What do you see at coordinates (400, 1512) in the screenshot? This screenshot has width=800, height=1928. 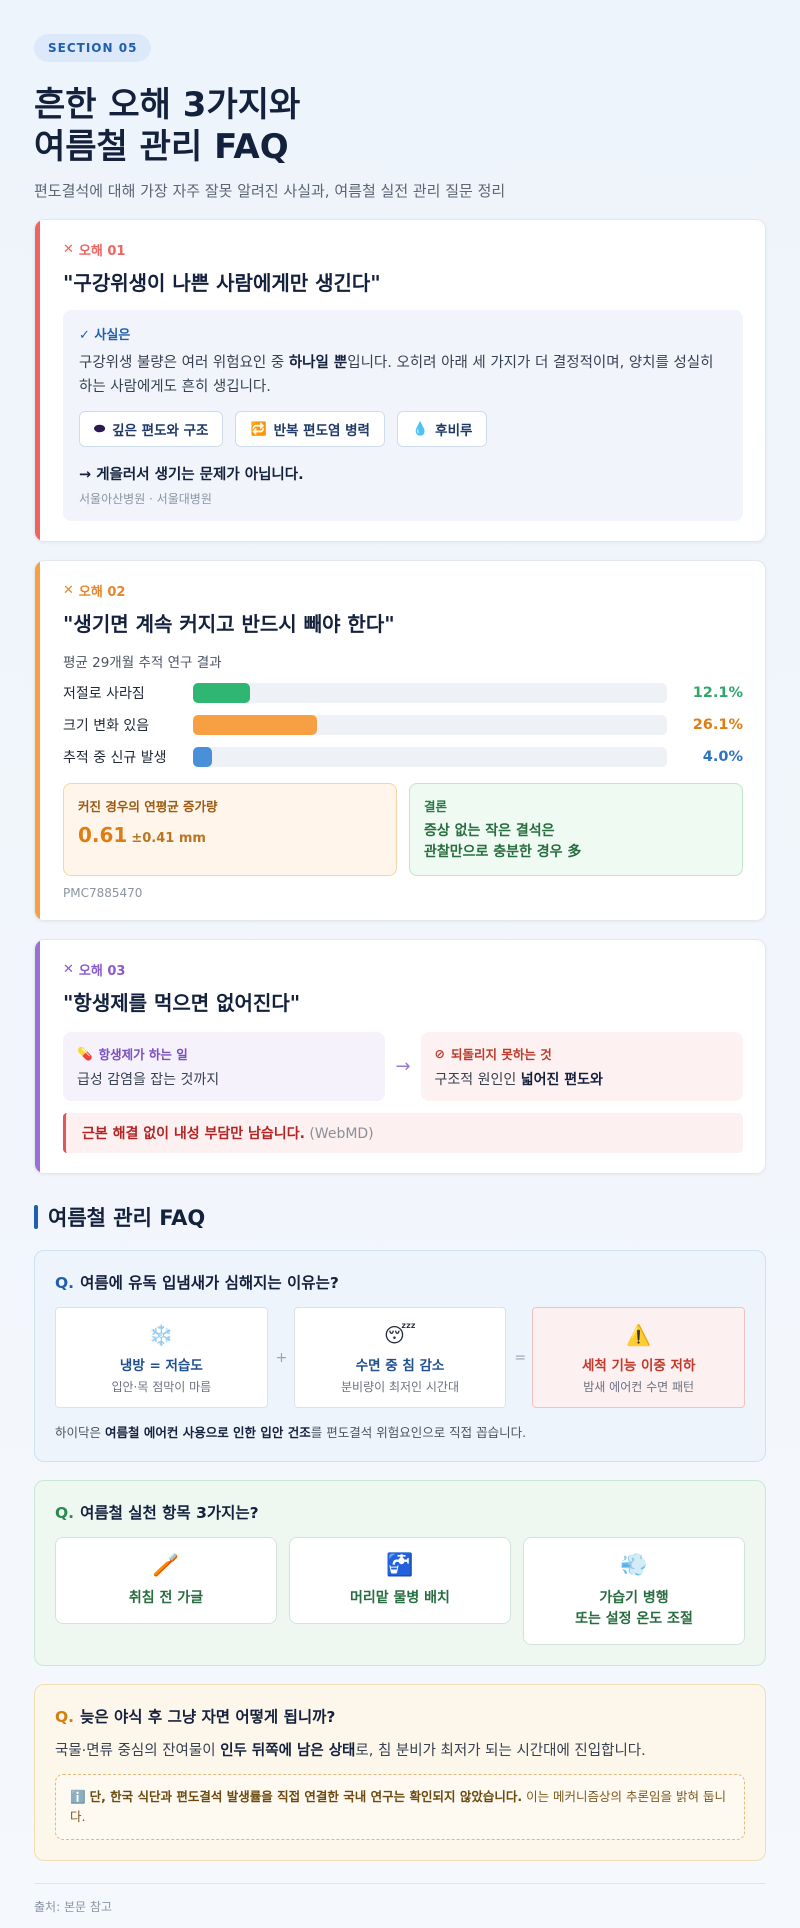 I see `faq-question: Q. 여름철 실천 항목 3가지는?` at bounding box center [400, 1512].